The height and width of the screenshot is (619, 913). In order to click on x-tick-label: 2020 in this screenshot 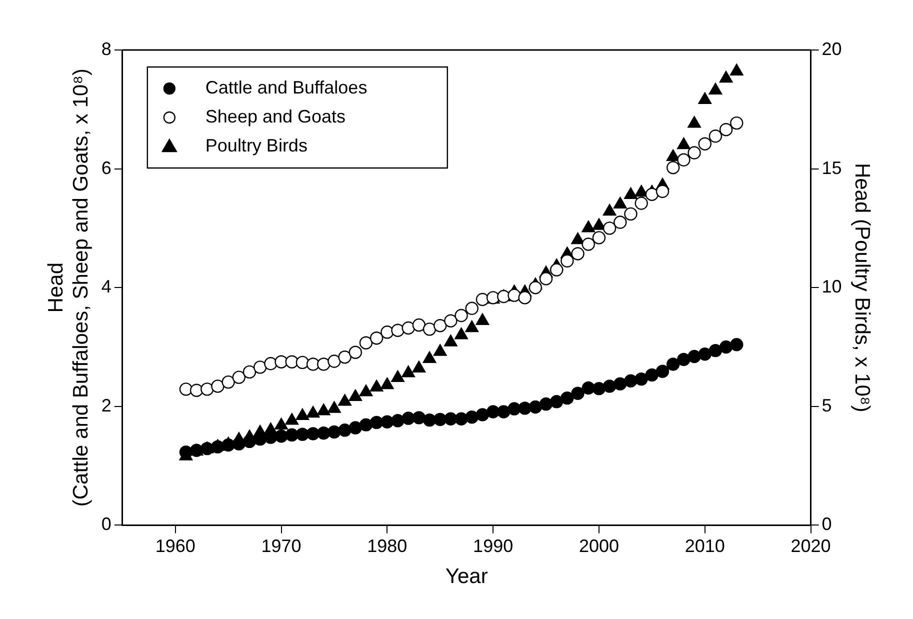, I will do `click(810, 546)`.